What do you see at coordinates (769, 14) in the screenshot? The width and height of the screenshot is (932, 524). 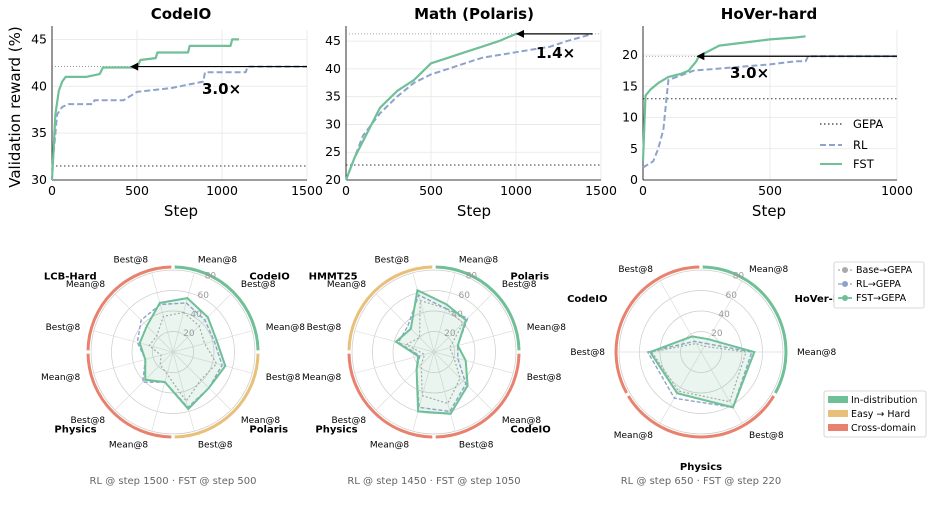 I see `chart-title: HoVer-hard` at bounding box center [769, 14].